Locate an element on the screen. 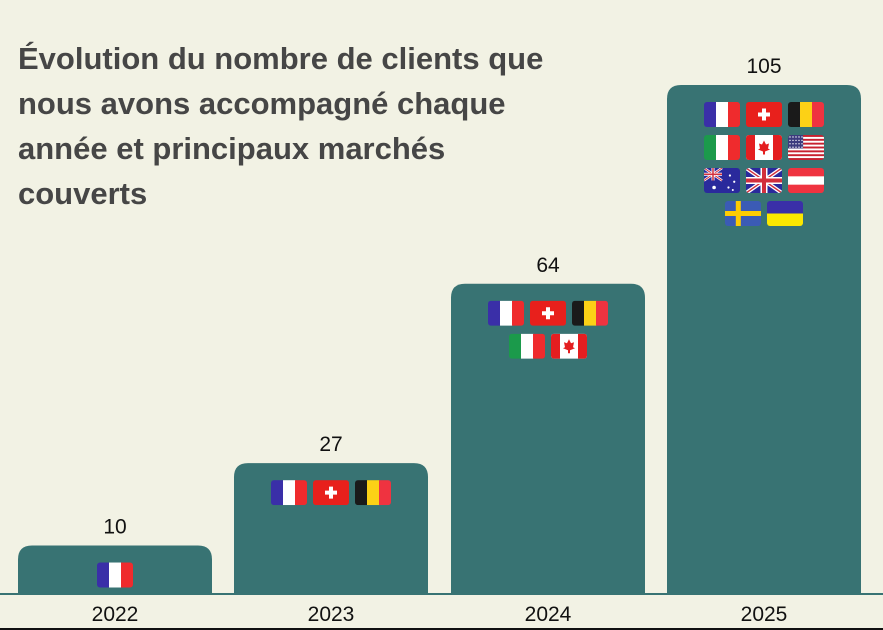  flag-austria-icon is located at coordinates (806, 180).